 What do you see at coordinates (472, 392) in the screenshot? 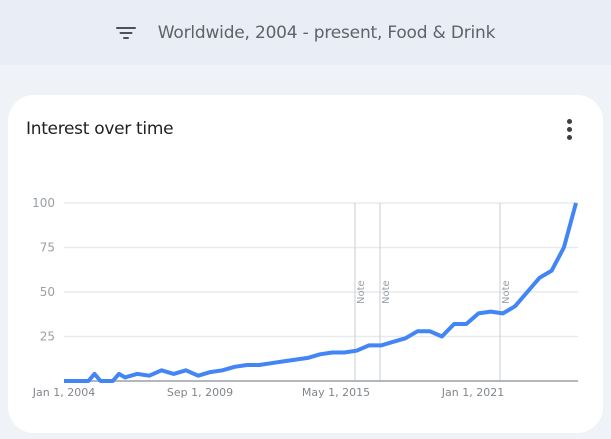
I see `x-tick-label: Jan 1, 2021` at bounding box center [472, 392].